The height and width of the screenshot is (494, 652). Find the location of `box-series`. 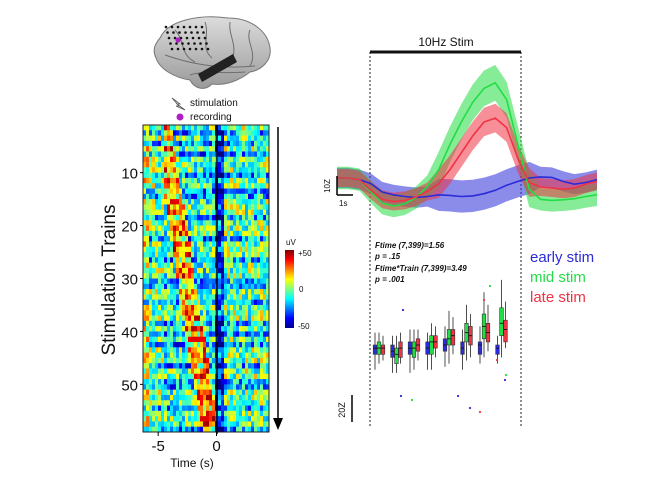

box-series is located at coordinates (440, 346).